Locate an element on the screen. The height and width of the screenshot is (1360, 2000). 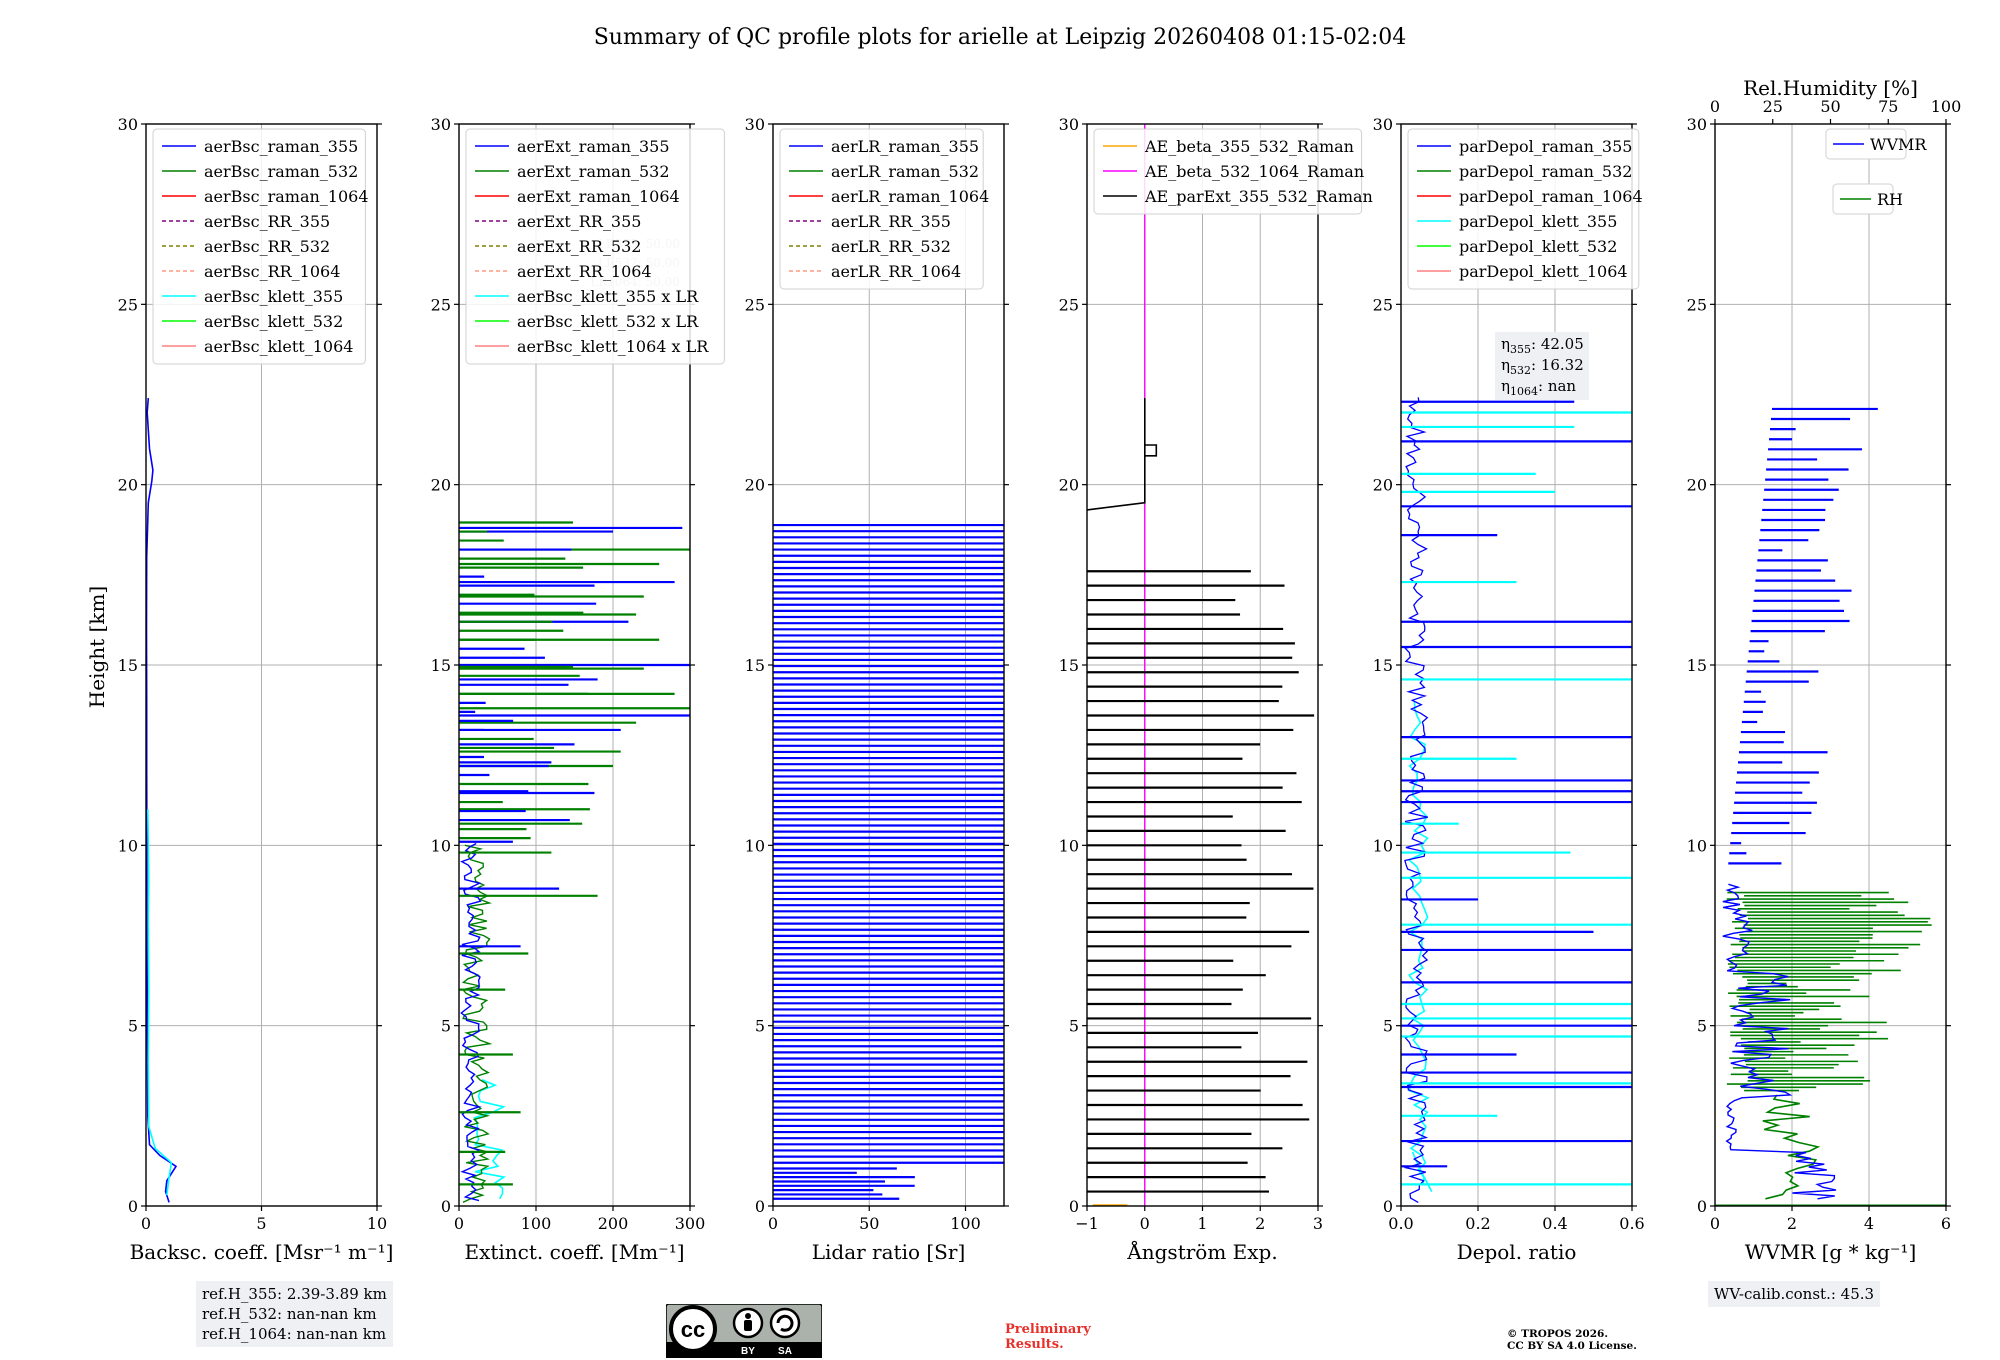
ref-height-355: ref.H_355: 2.39-3.89 km is located at coordinates (294, 1294).